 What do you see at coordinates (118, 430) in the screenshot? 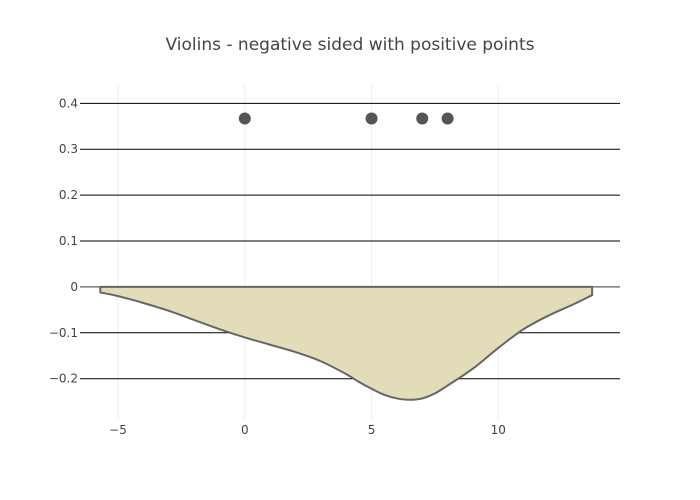
I see `x-tick-label: −5` at bounding box center [118, 430].